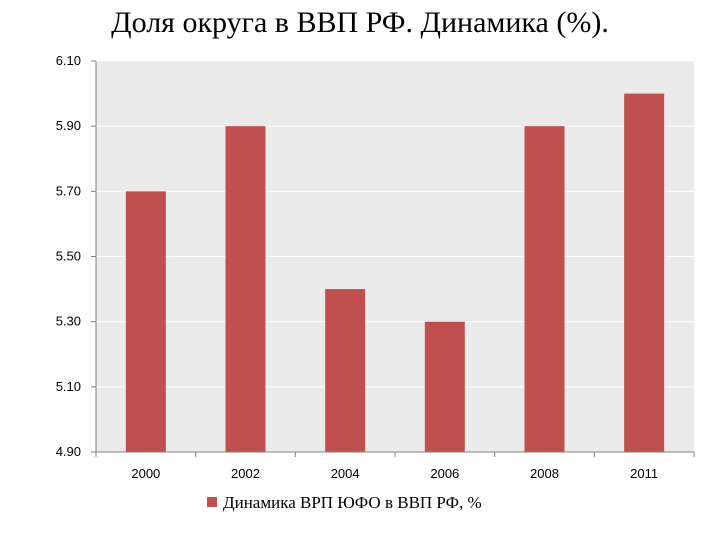 The image size is (720, 540). Describe the element at coordinates (444, 386) in the screenshot. I see `bar-2006` at that location.